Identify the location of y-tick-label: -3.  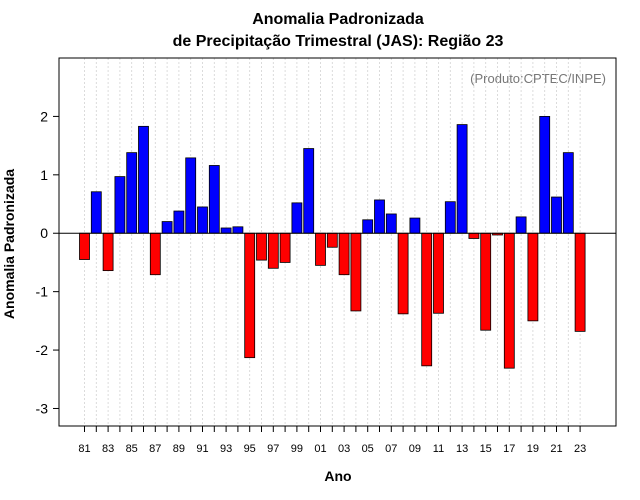
(42, 408).